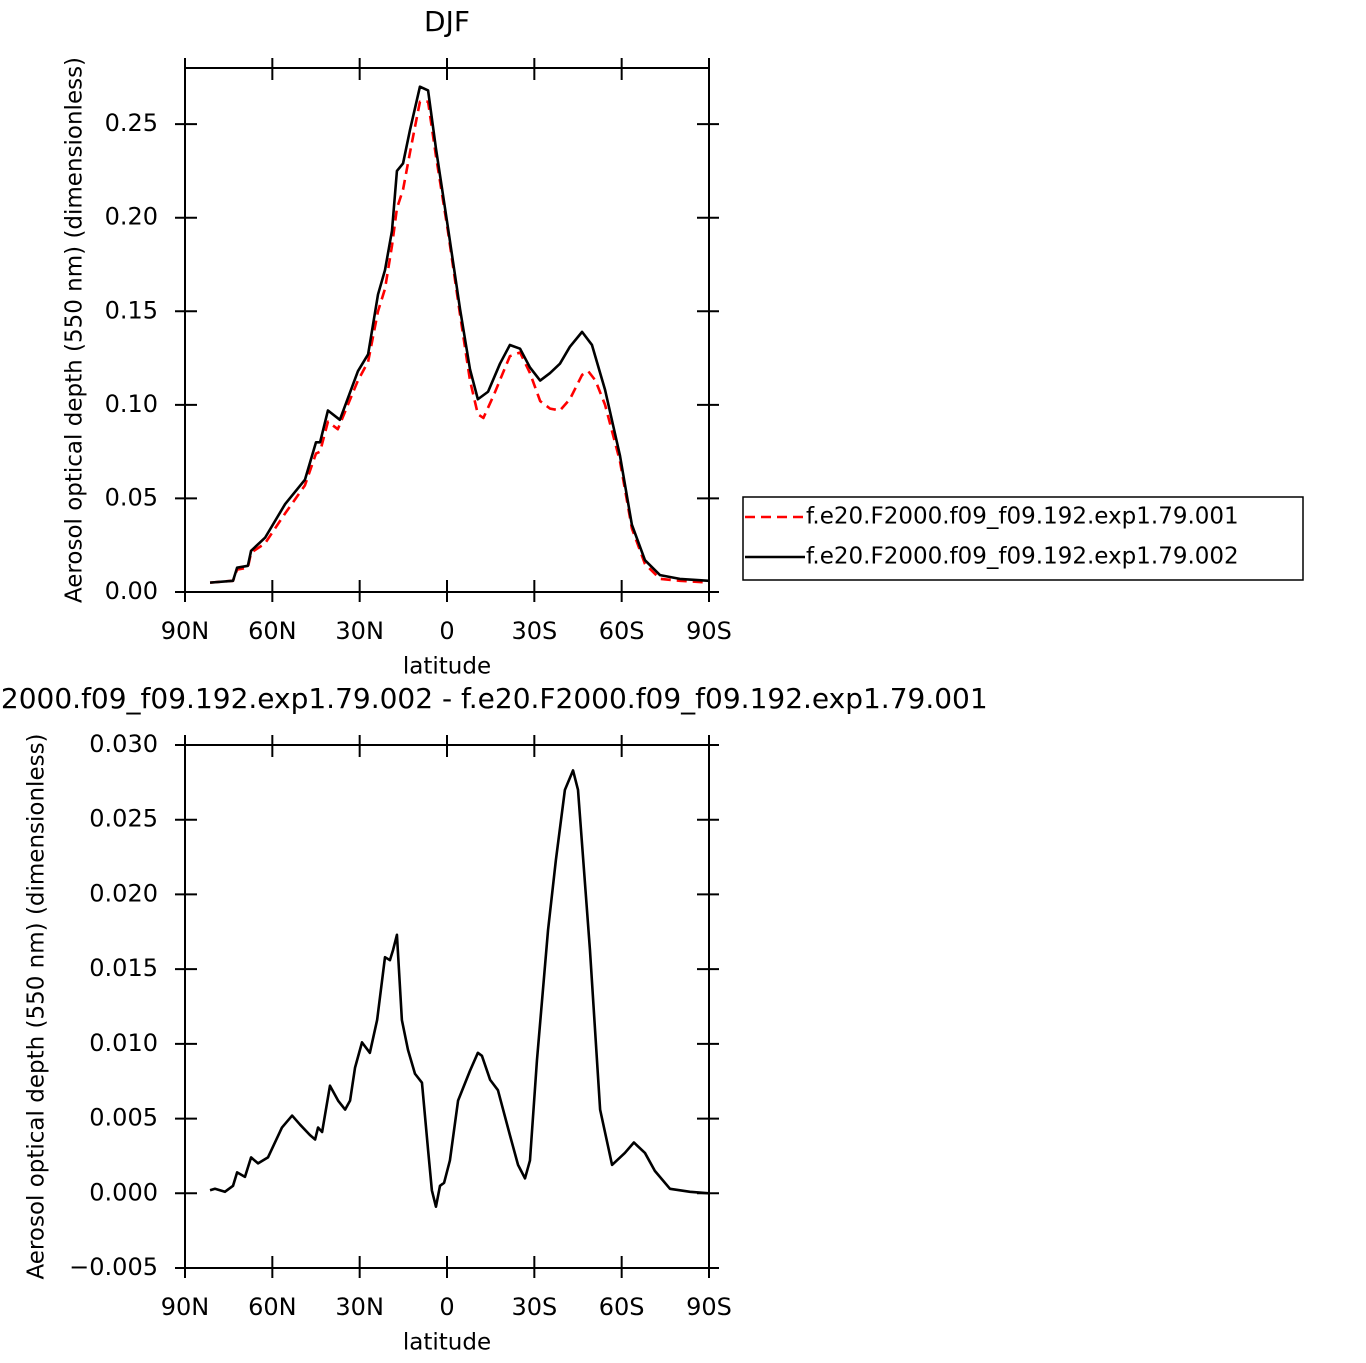  I want to click on legend-label: f.e20.F2000.f09_f09.192.exp1.79.001, so click(1022, 517).